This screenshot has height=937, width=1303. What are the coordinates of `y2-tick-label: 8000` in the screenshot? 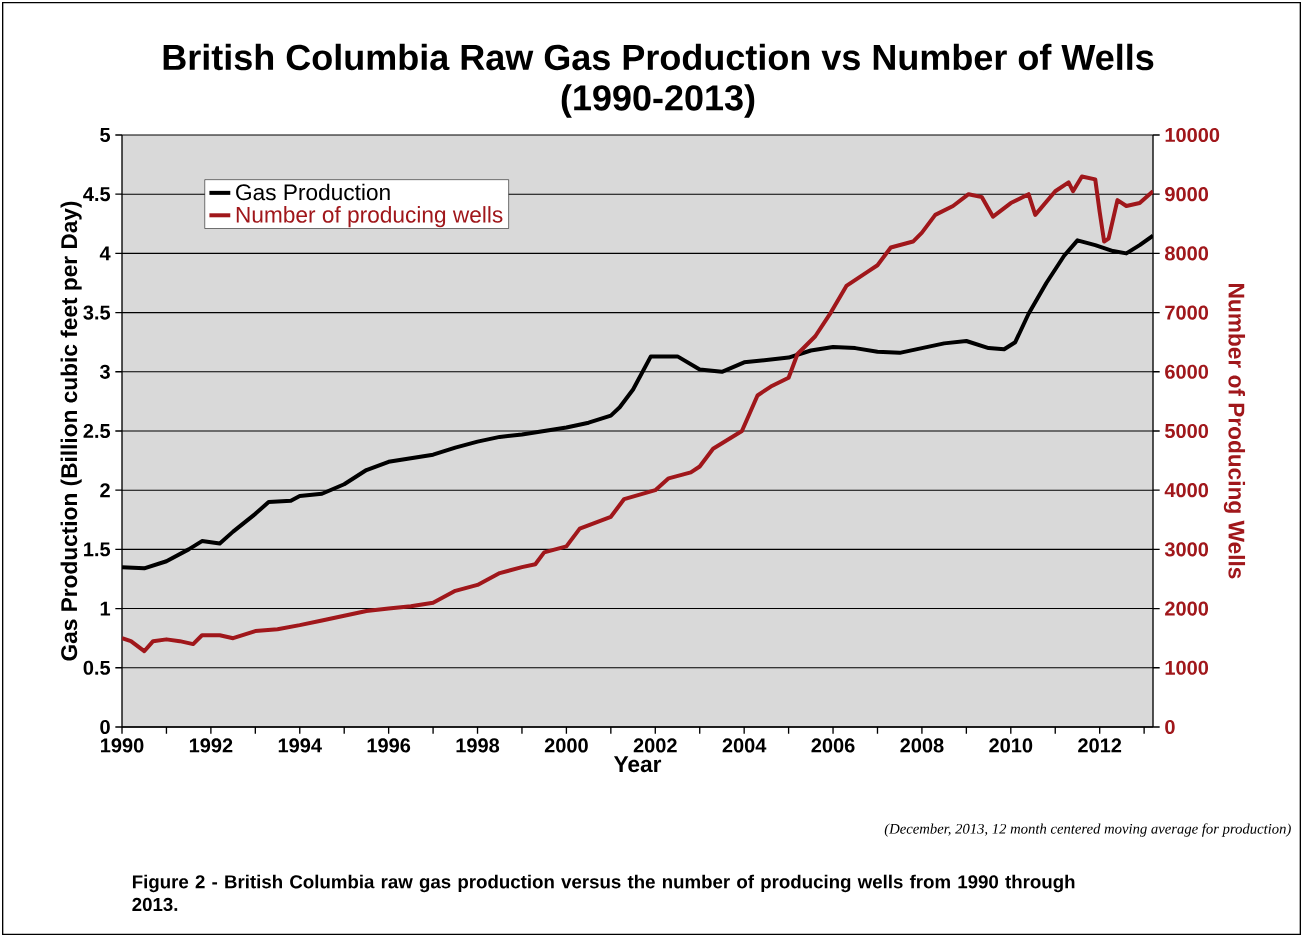 It's located at (1187, 253).